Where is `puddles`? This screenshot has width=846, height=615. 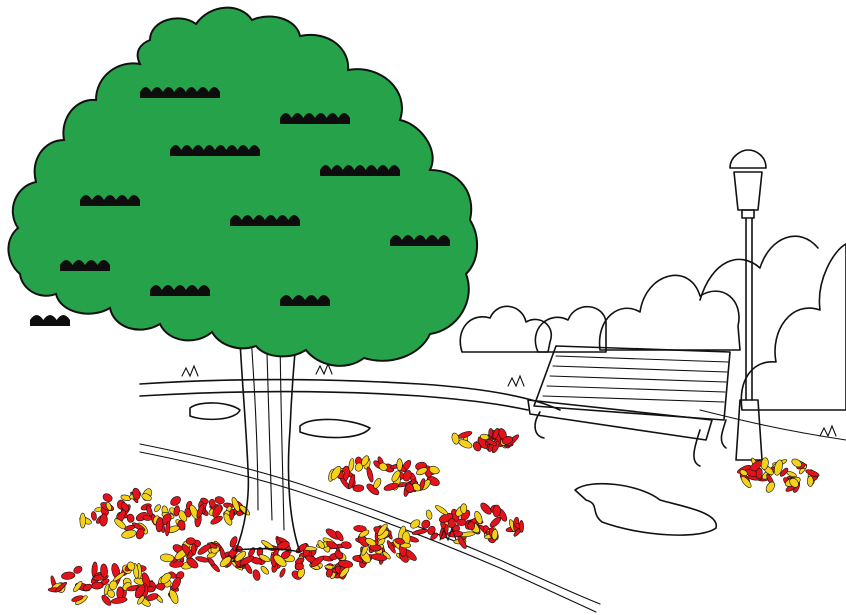
puddles is located at coordinates (453, 469).